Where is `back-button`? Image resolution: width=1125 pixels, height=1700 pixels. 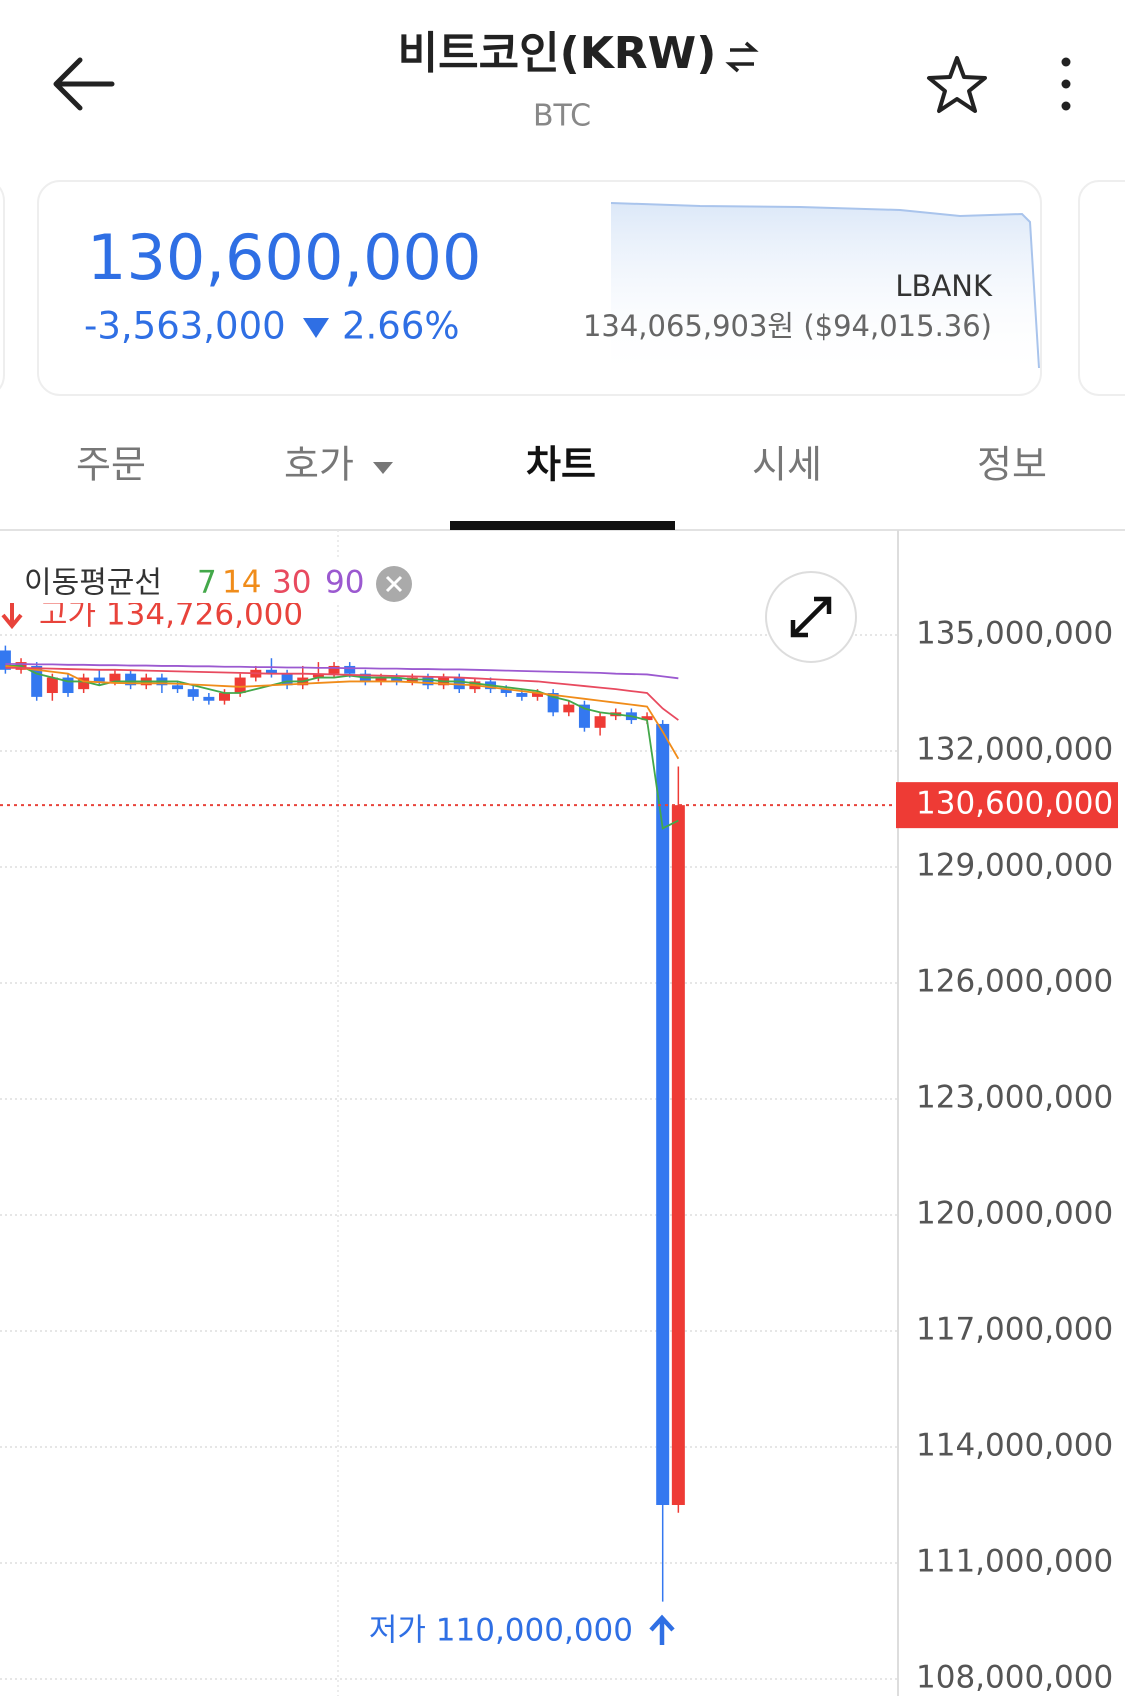 back-button is located at coordinates (84, 84).